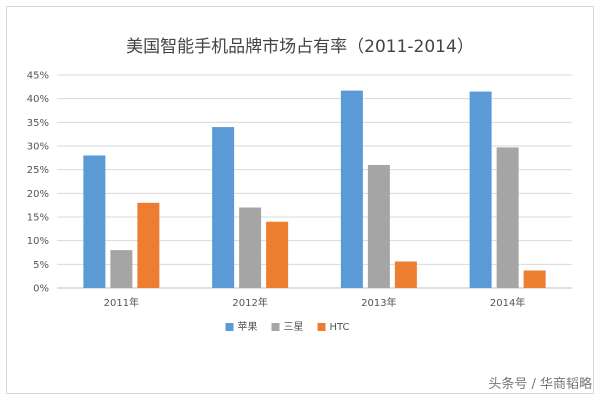  What do you see at coordinates (277, 254) in the screenshot?
I see `bar-2012年-HTC` at bounding box center [277, 254].